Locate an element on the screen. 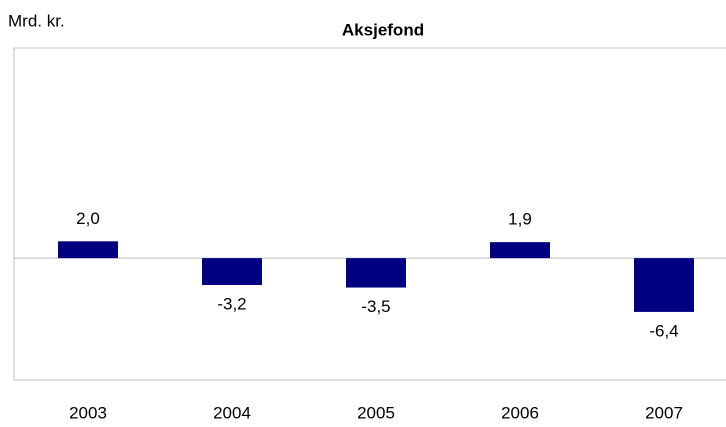 This screenshot has width=726, height=427. x-tick-label: 2003 is located at coordinates (88, 412).